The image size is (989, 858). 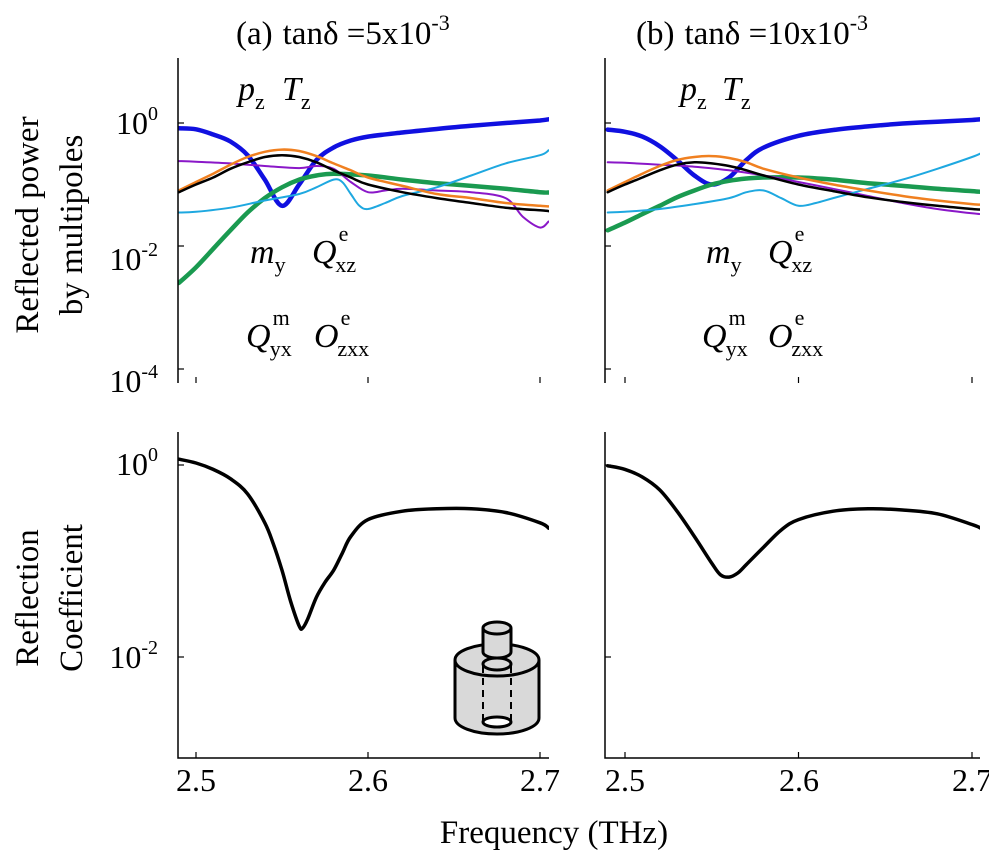 I want to click on axis-a-bottom, so click(x=363, y=595).